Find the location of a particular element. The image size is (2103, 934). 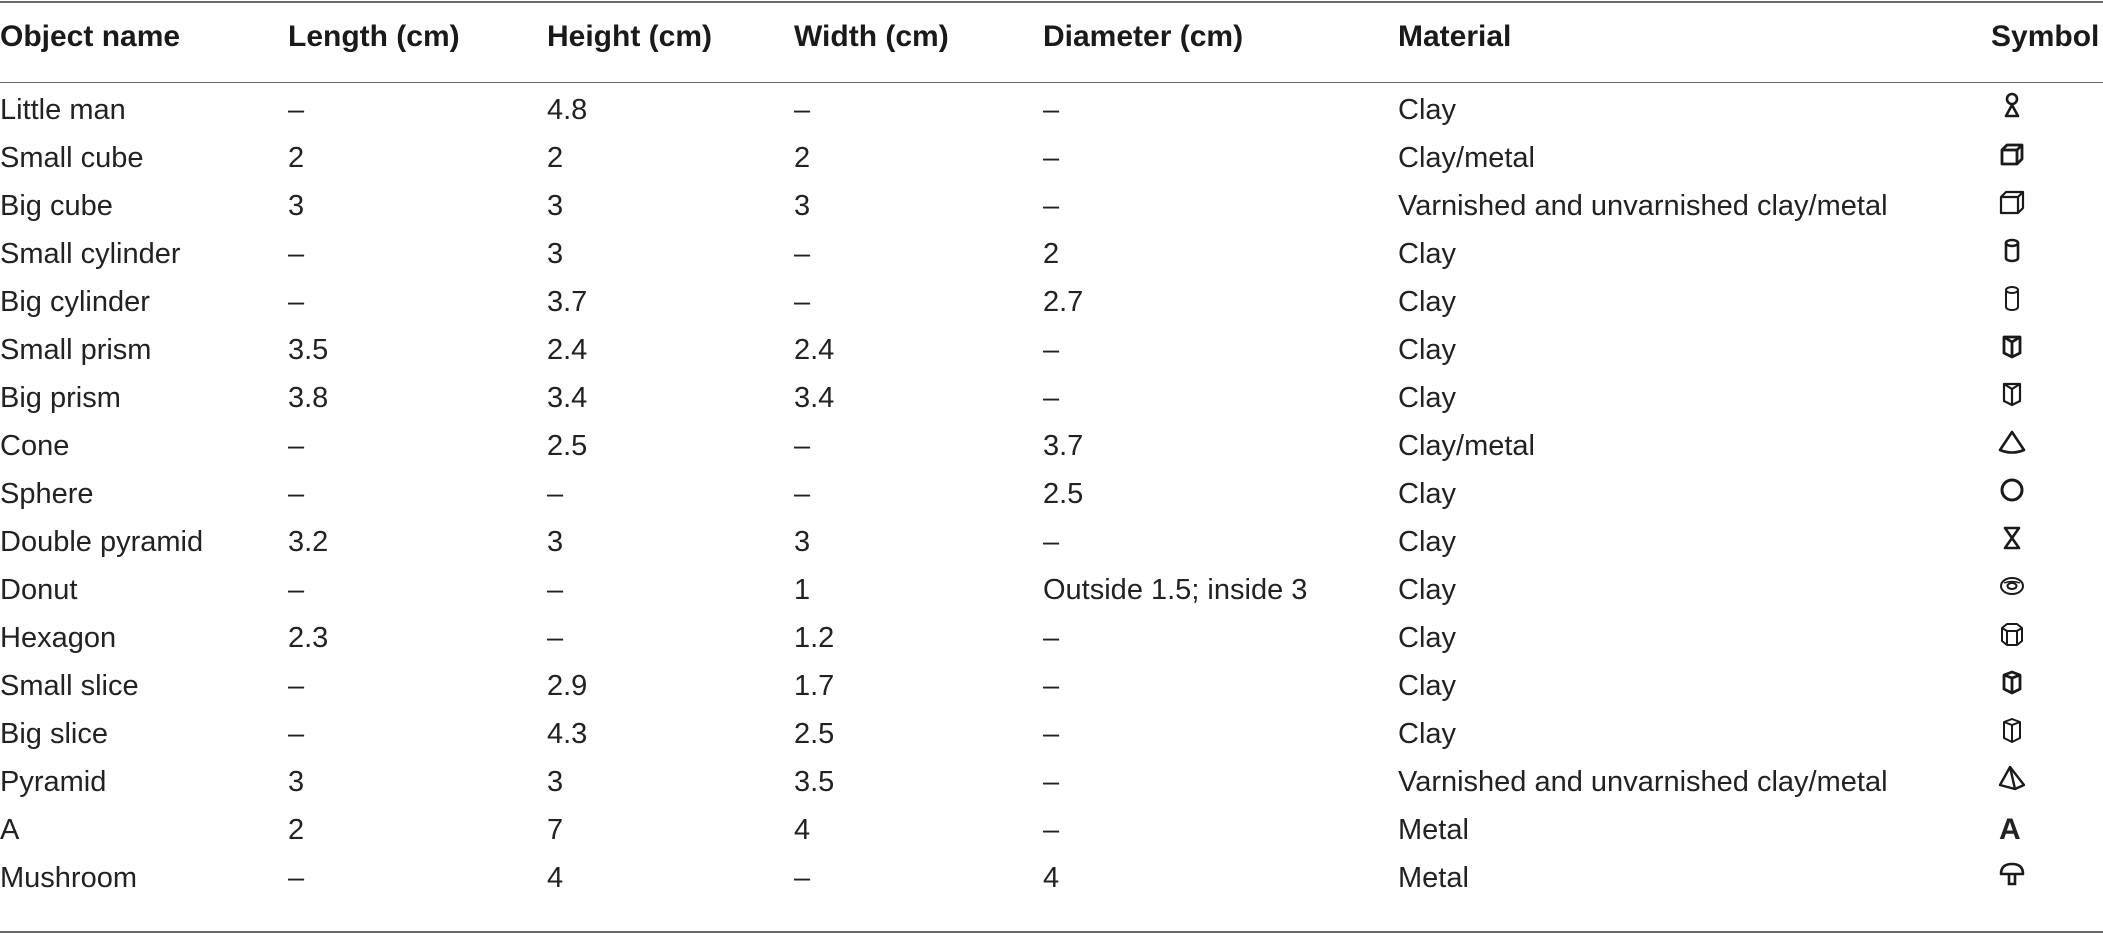

cell-width: 1.7 is located at coordinates (814, 685).